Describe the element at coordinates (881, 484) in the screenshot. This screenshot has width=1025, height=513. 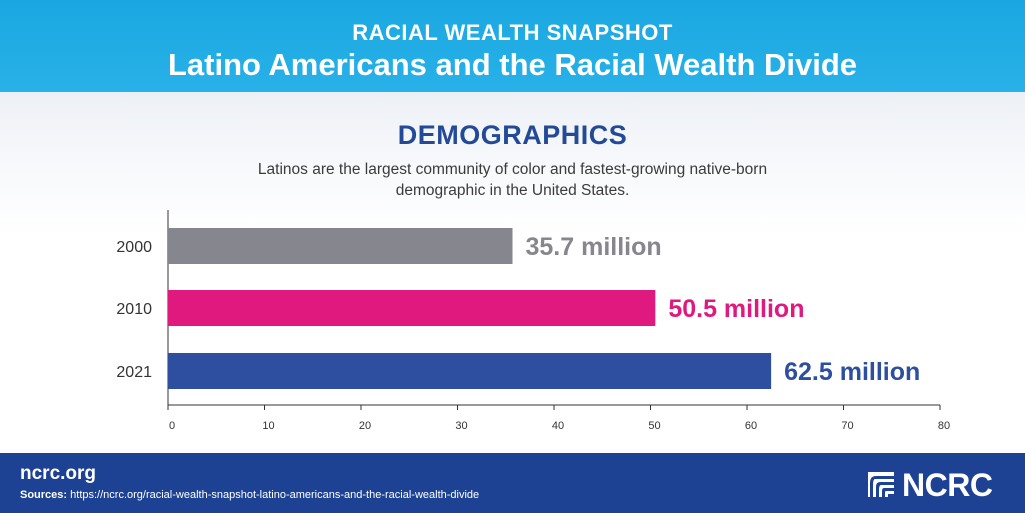
I see `ncrc-logo-icon` at that location.